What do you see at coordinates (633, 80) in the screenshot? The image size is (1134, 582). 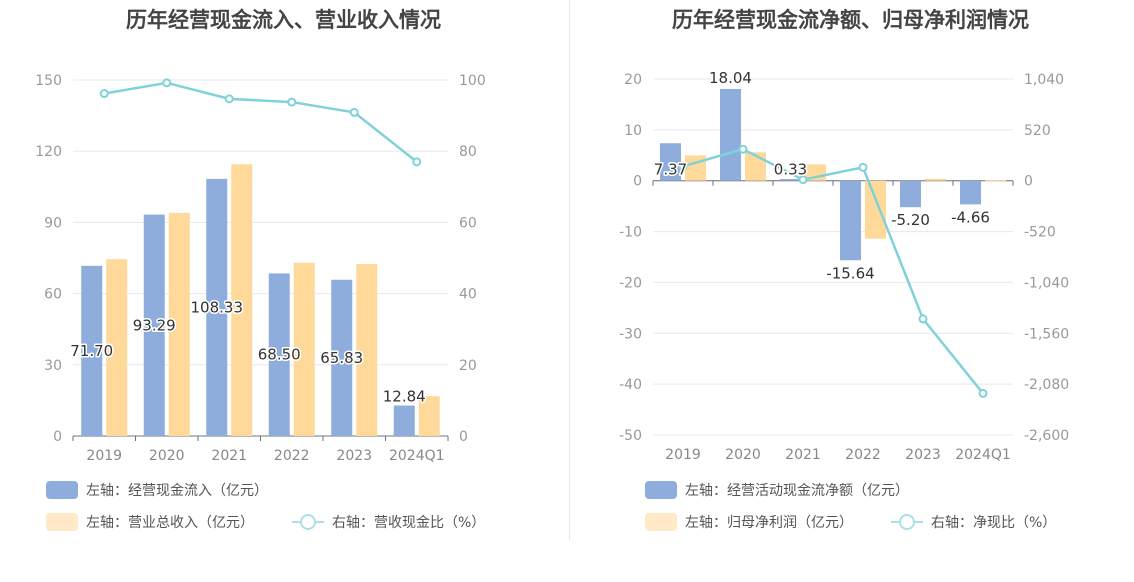 I see `y-tick-label-left: 20` at bounding box center [633, 80].